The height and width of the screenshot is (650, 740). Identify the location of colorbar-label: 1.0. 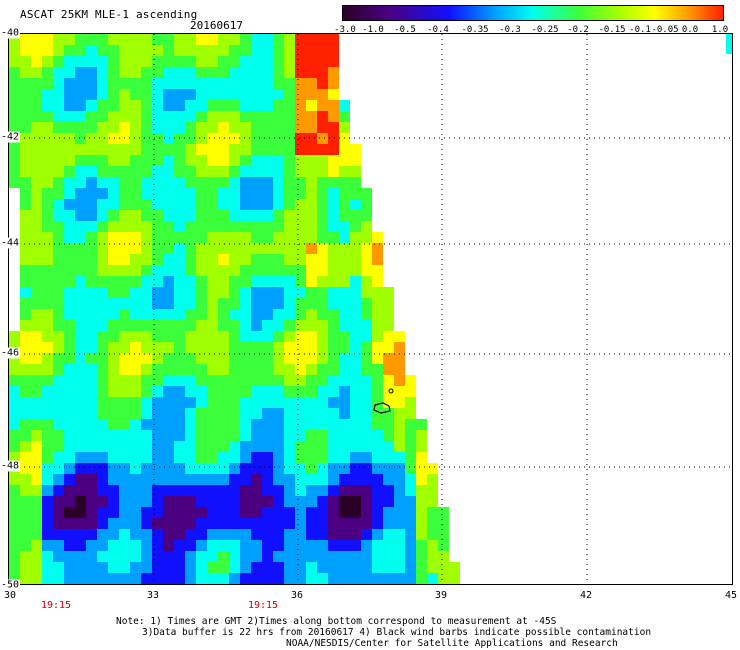
(720, 30).